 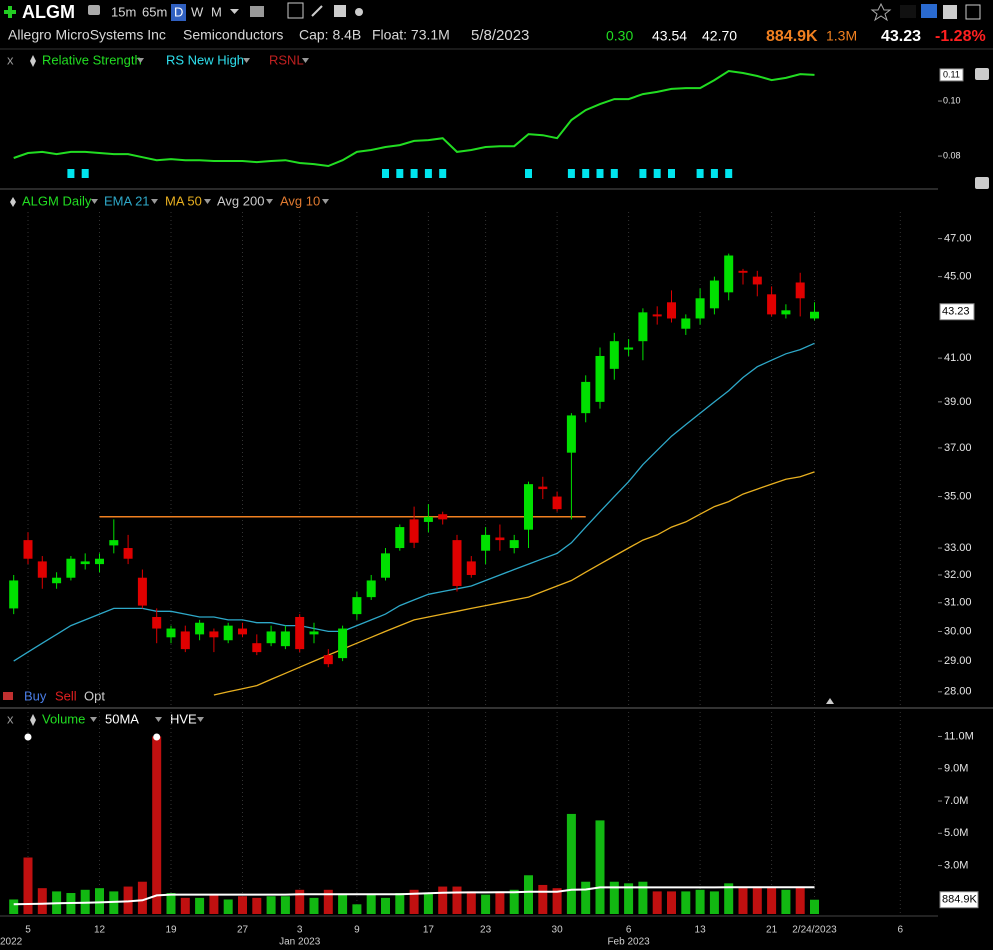 What do you see at coordinates (94, 695) in the screenshot?
I see `options-button: Opt` at bounding box center [94, 695].